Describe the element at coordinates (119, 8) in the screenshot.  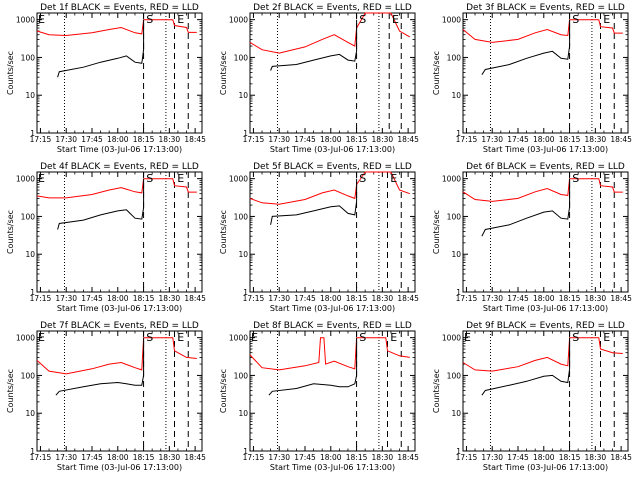
I see `panel-title: Det 1f BLACK = Events, RED = LLD` at that location.